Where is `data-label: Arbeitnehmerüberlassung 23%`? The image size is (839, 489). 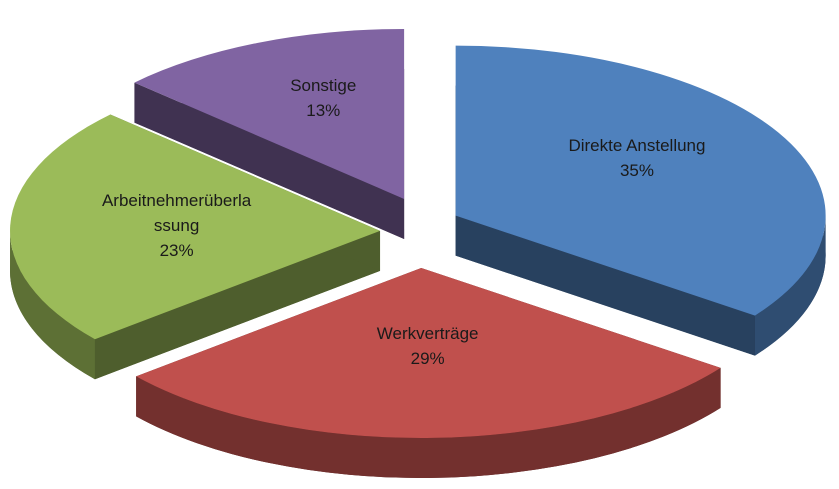 data-label: Arbeitnehmerüberlassung 23% is located at coordinates (177, 225).